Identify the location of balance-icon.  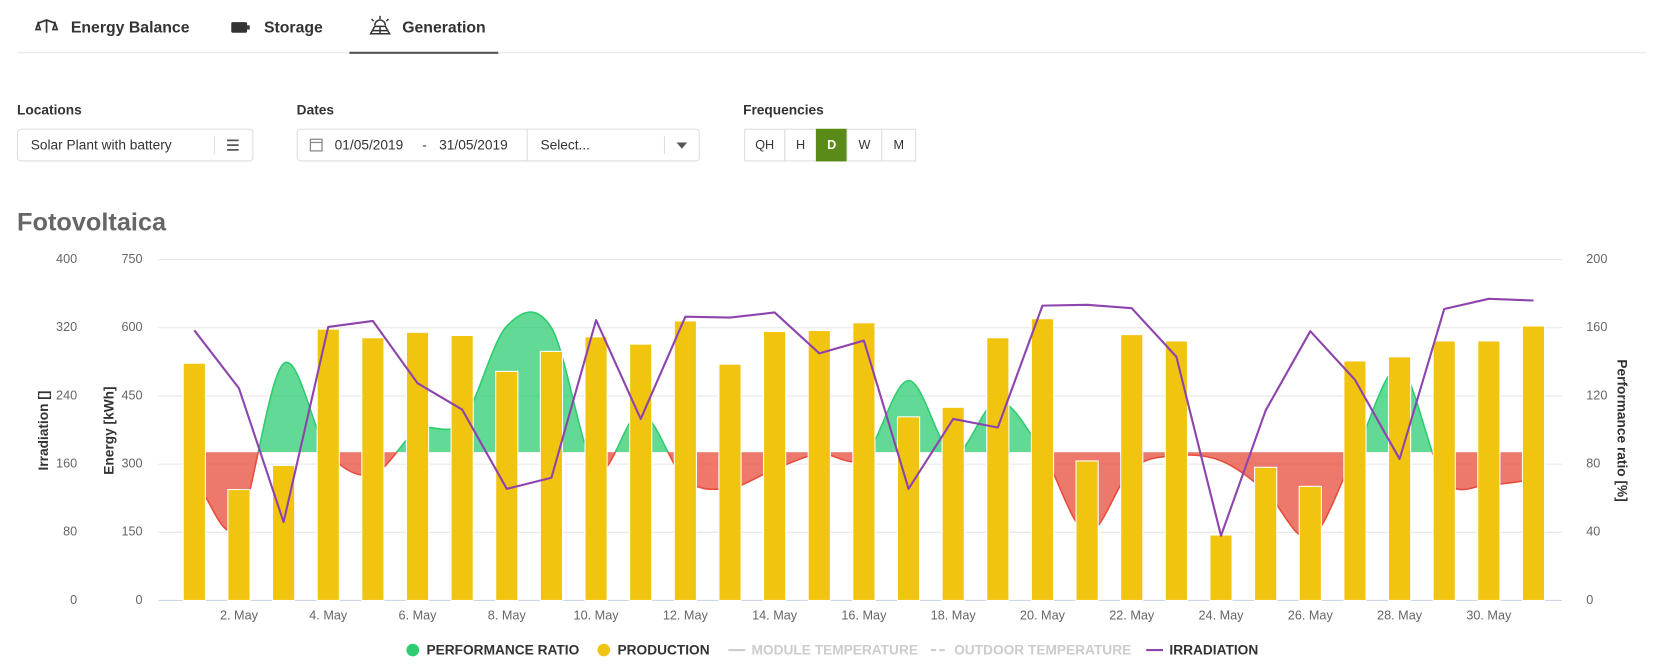
(46, 26).